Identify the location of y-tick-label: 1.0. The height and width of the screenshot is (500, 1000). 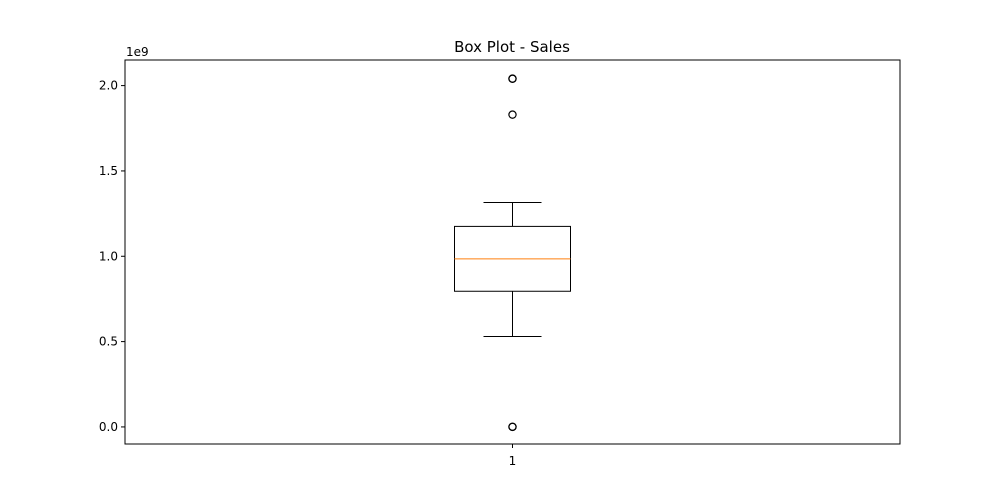
(108, 256).